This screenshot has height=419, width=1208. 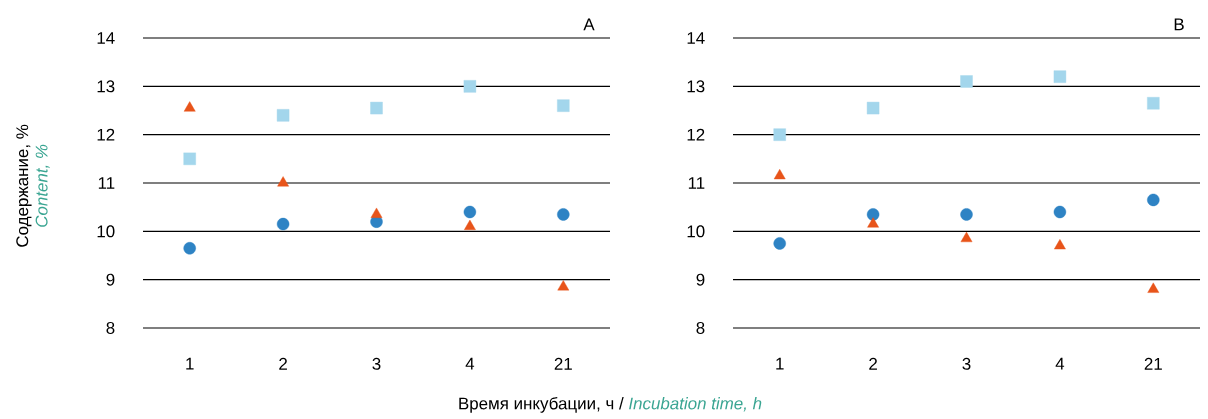 What do you see at coordinates (695, 404) in the screenshot?
I see `text: Incubation time, h` at bounding box center [695, 404].